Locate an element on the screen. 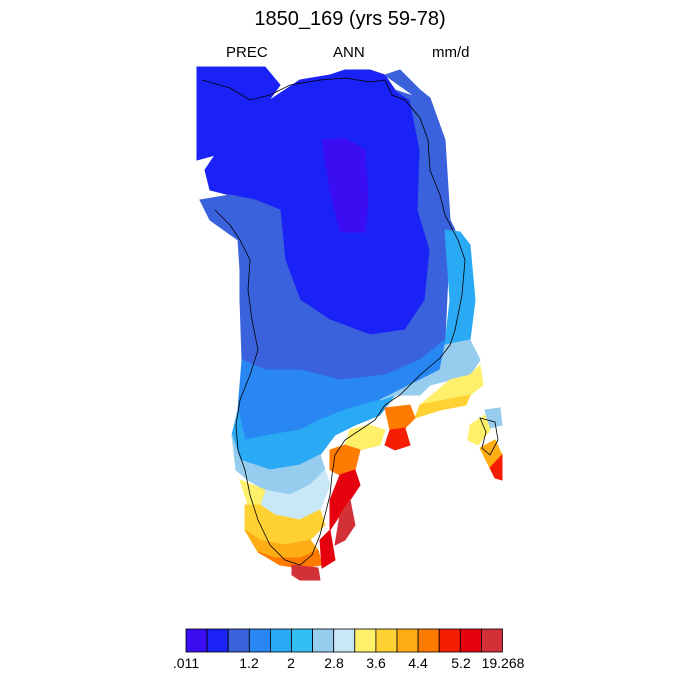 Image resolution: width=700 pixels, height=700 pixels. units-label: mm/d is located at coordinates (451, 52).